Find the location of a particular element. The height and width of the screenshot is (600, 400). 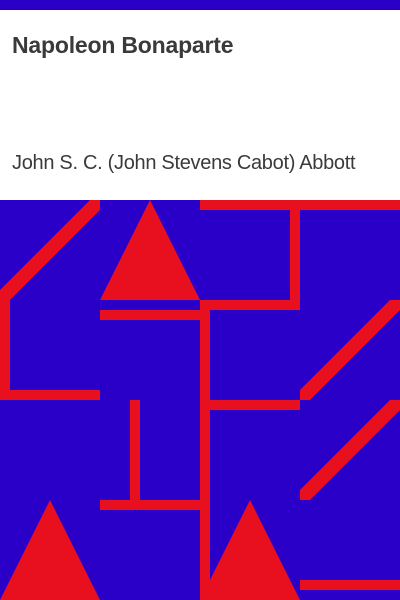

book-title: Napoleon Bonaparte is located at coordinates (123, 45).